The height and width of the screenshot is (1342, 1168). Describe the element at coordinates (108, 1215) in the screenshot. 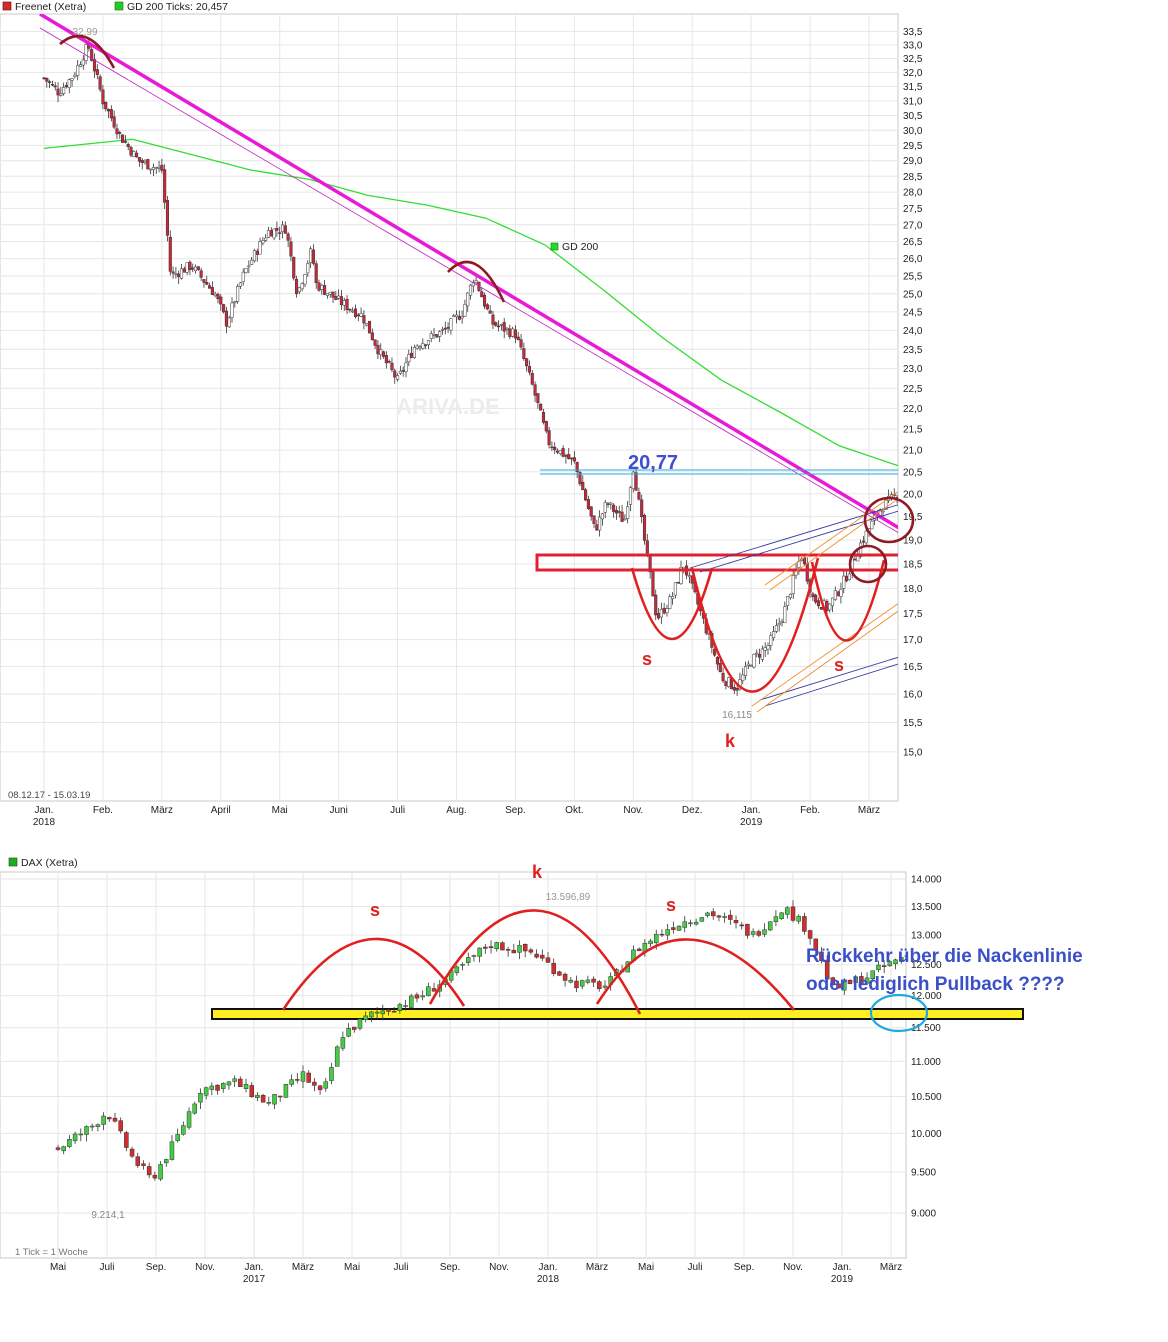

I see `dax-low-label: 9.214,1` at that location.